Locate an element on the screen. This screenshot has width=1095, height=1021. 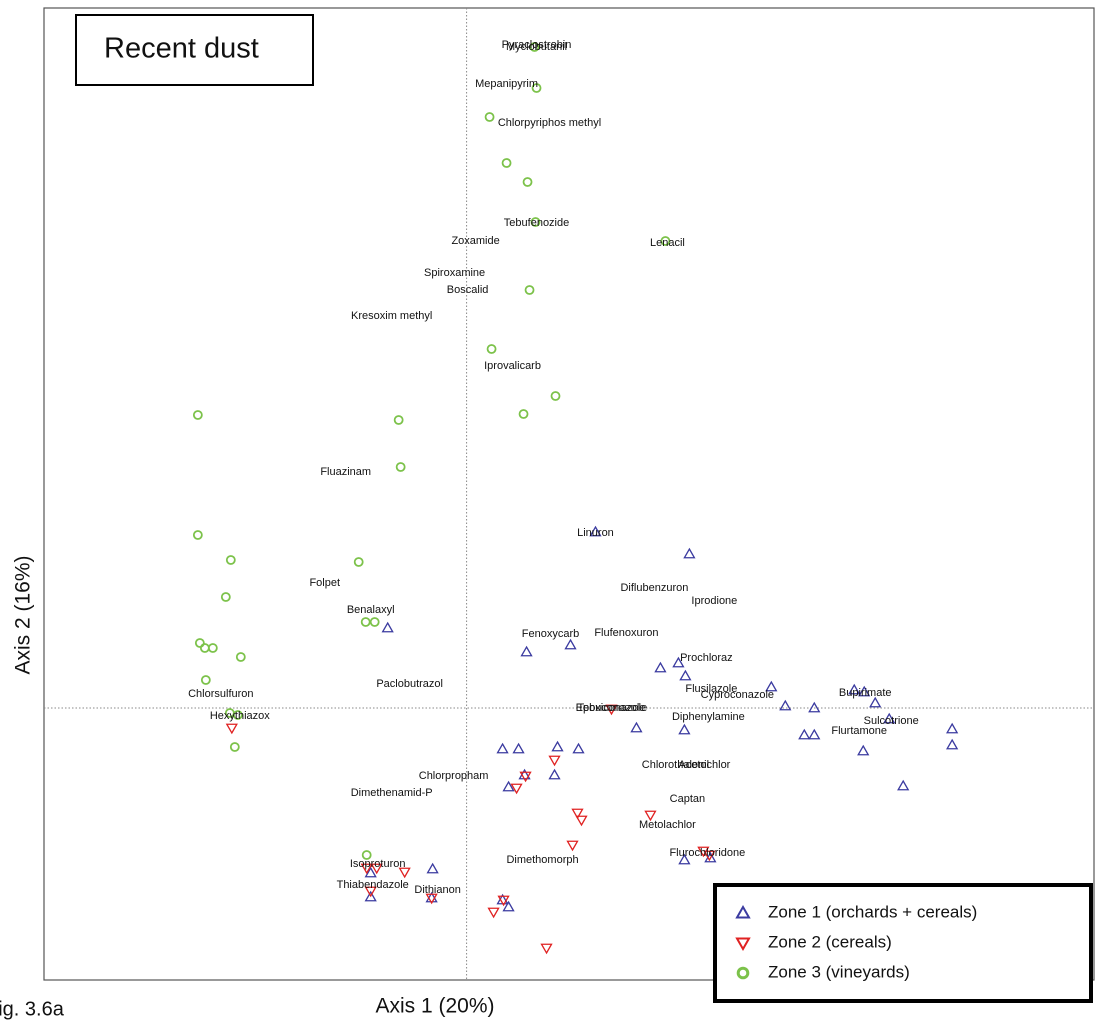
variable-label: Cyproconazole is located at coordinates (737, 695).